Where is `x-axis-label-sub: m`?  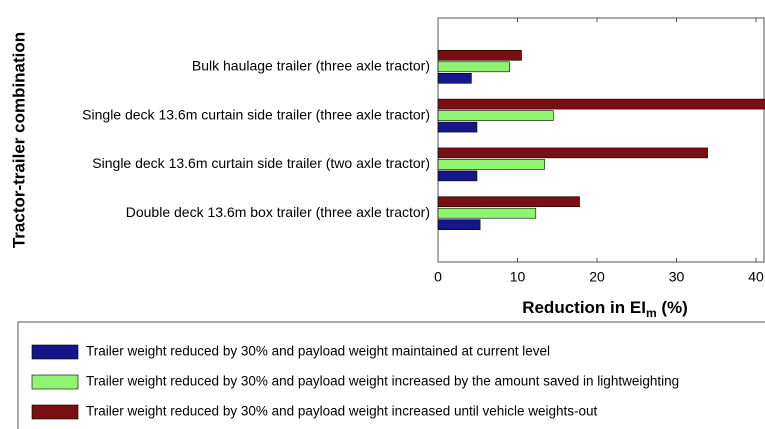 x-axis-label-sub: m is located at coordinates (651, 313).